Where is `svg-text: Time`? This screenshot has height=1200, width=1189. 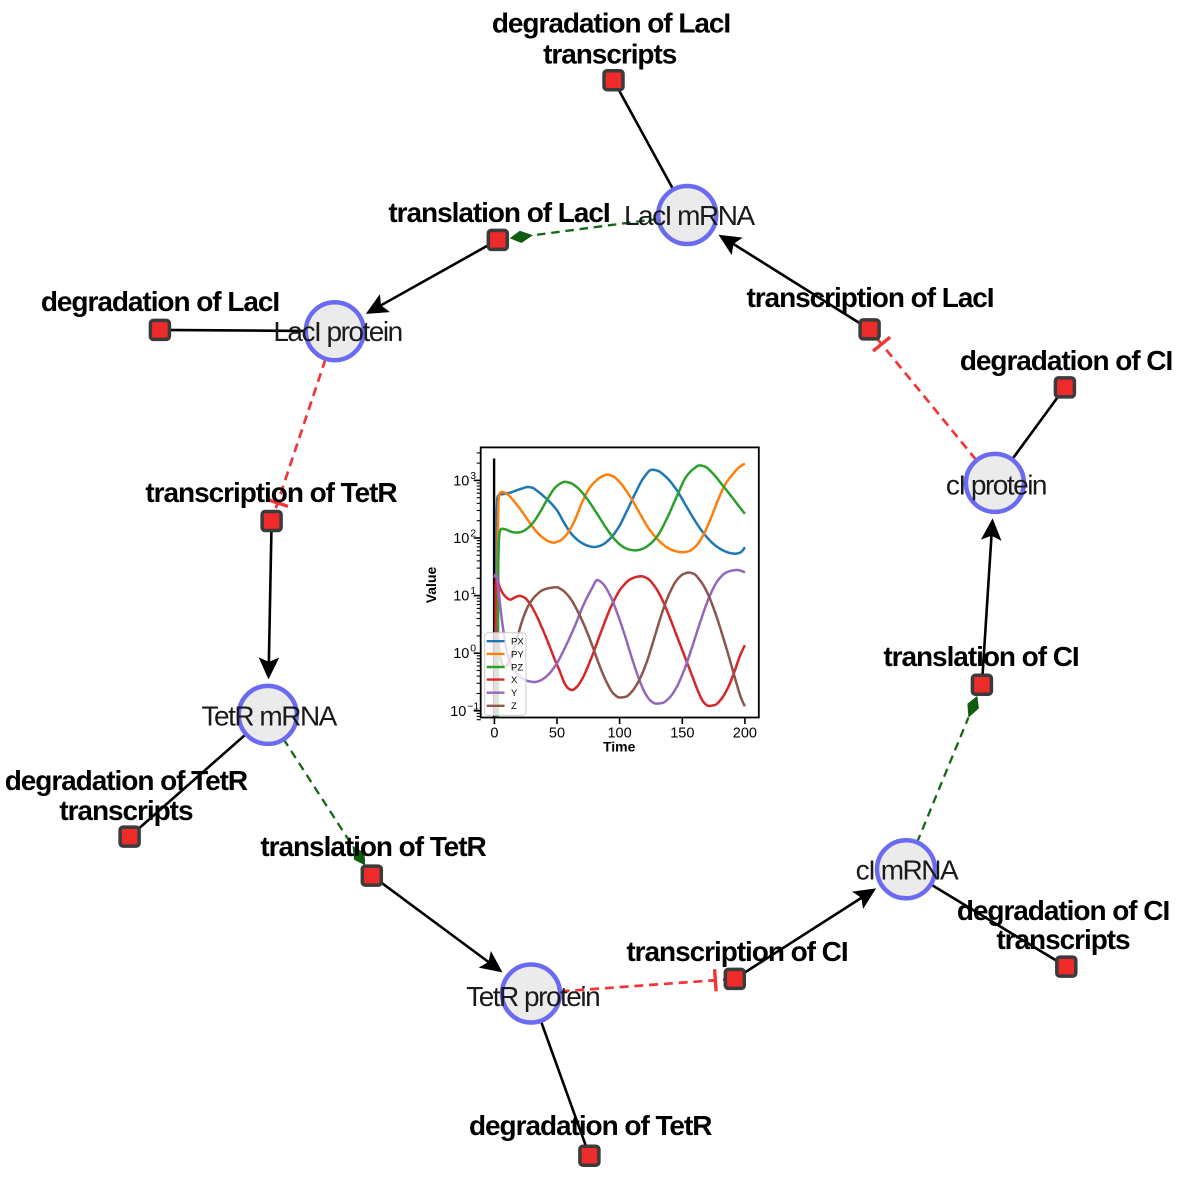 svg-text: Time is located at coordinates (619, 747).